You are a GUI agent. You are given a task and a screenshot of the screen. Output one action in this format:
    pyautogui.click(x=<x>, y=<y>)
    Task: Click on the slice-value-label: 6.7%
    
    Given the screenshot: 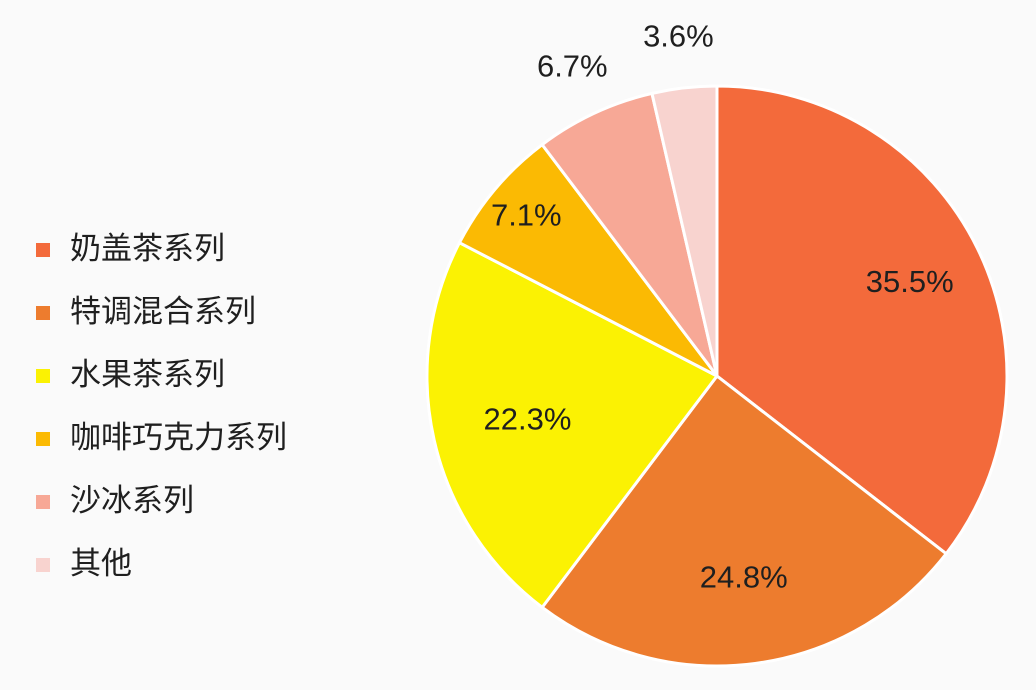 What is the action you would take?
    pyautogui.click(x=572, y=65)
    